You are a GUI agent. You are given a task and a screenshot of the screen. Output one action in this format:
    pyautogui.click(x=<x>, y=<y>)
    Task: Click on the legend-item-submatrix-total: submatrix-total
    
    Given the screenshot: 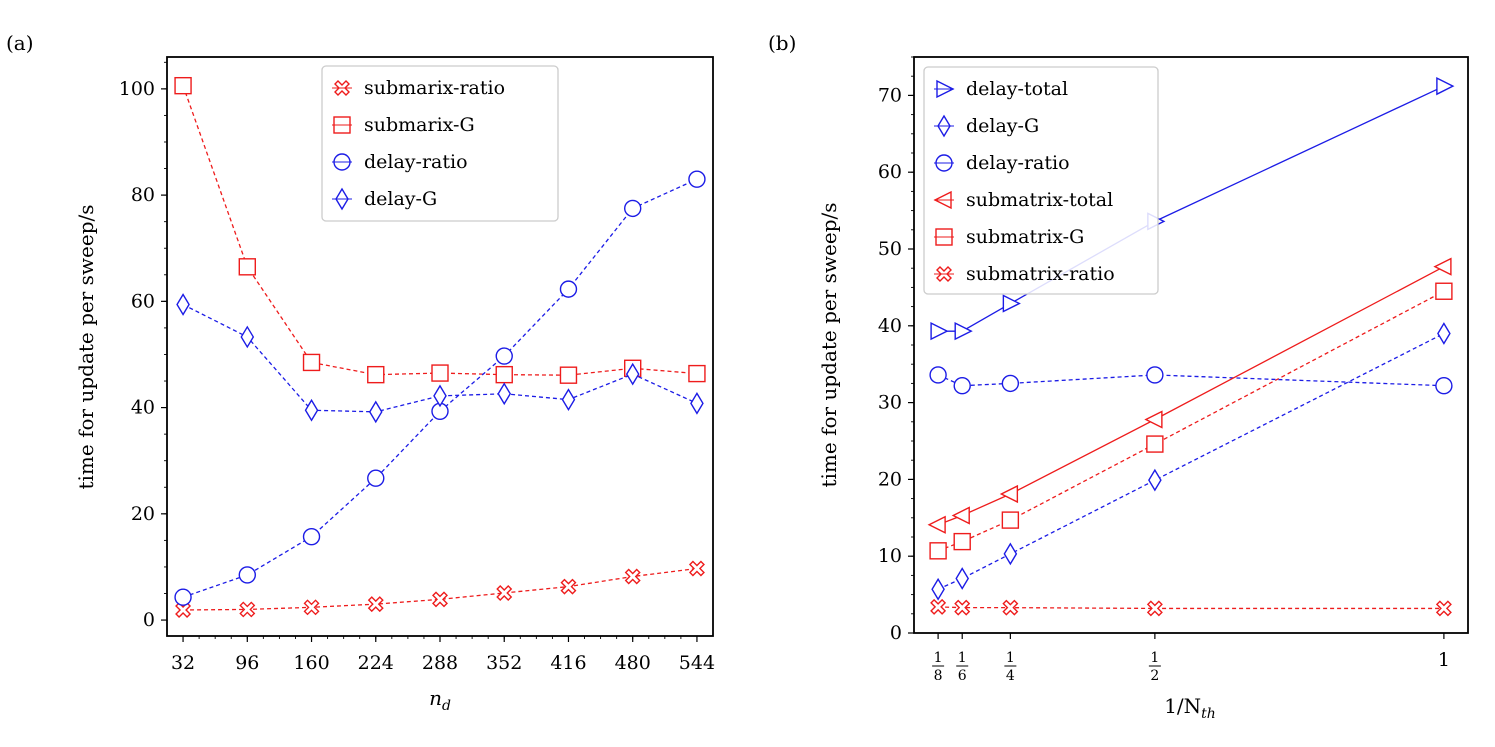 What is the action you would take?
    pyautogui.click(x=1023, y=200)
    